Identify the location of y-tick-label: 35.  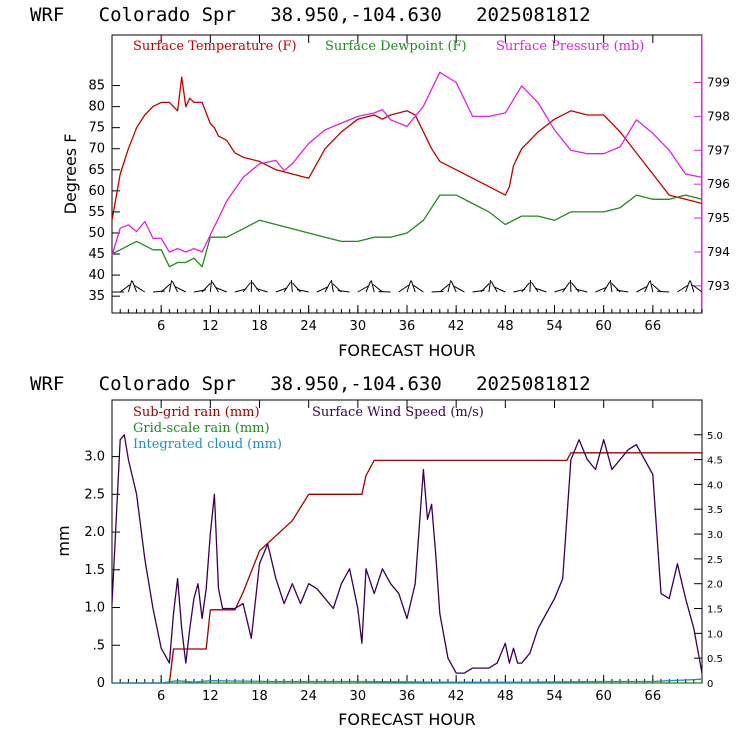
(96, 296).